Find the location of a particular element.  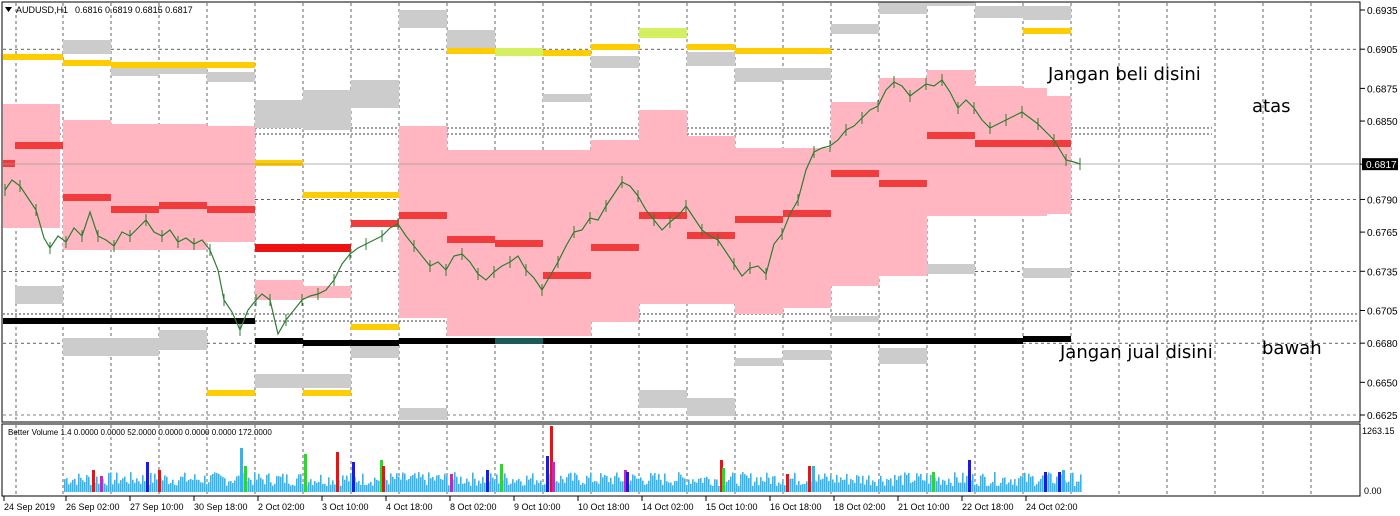

triangle-down-icon is located at coordinates (8, 10).